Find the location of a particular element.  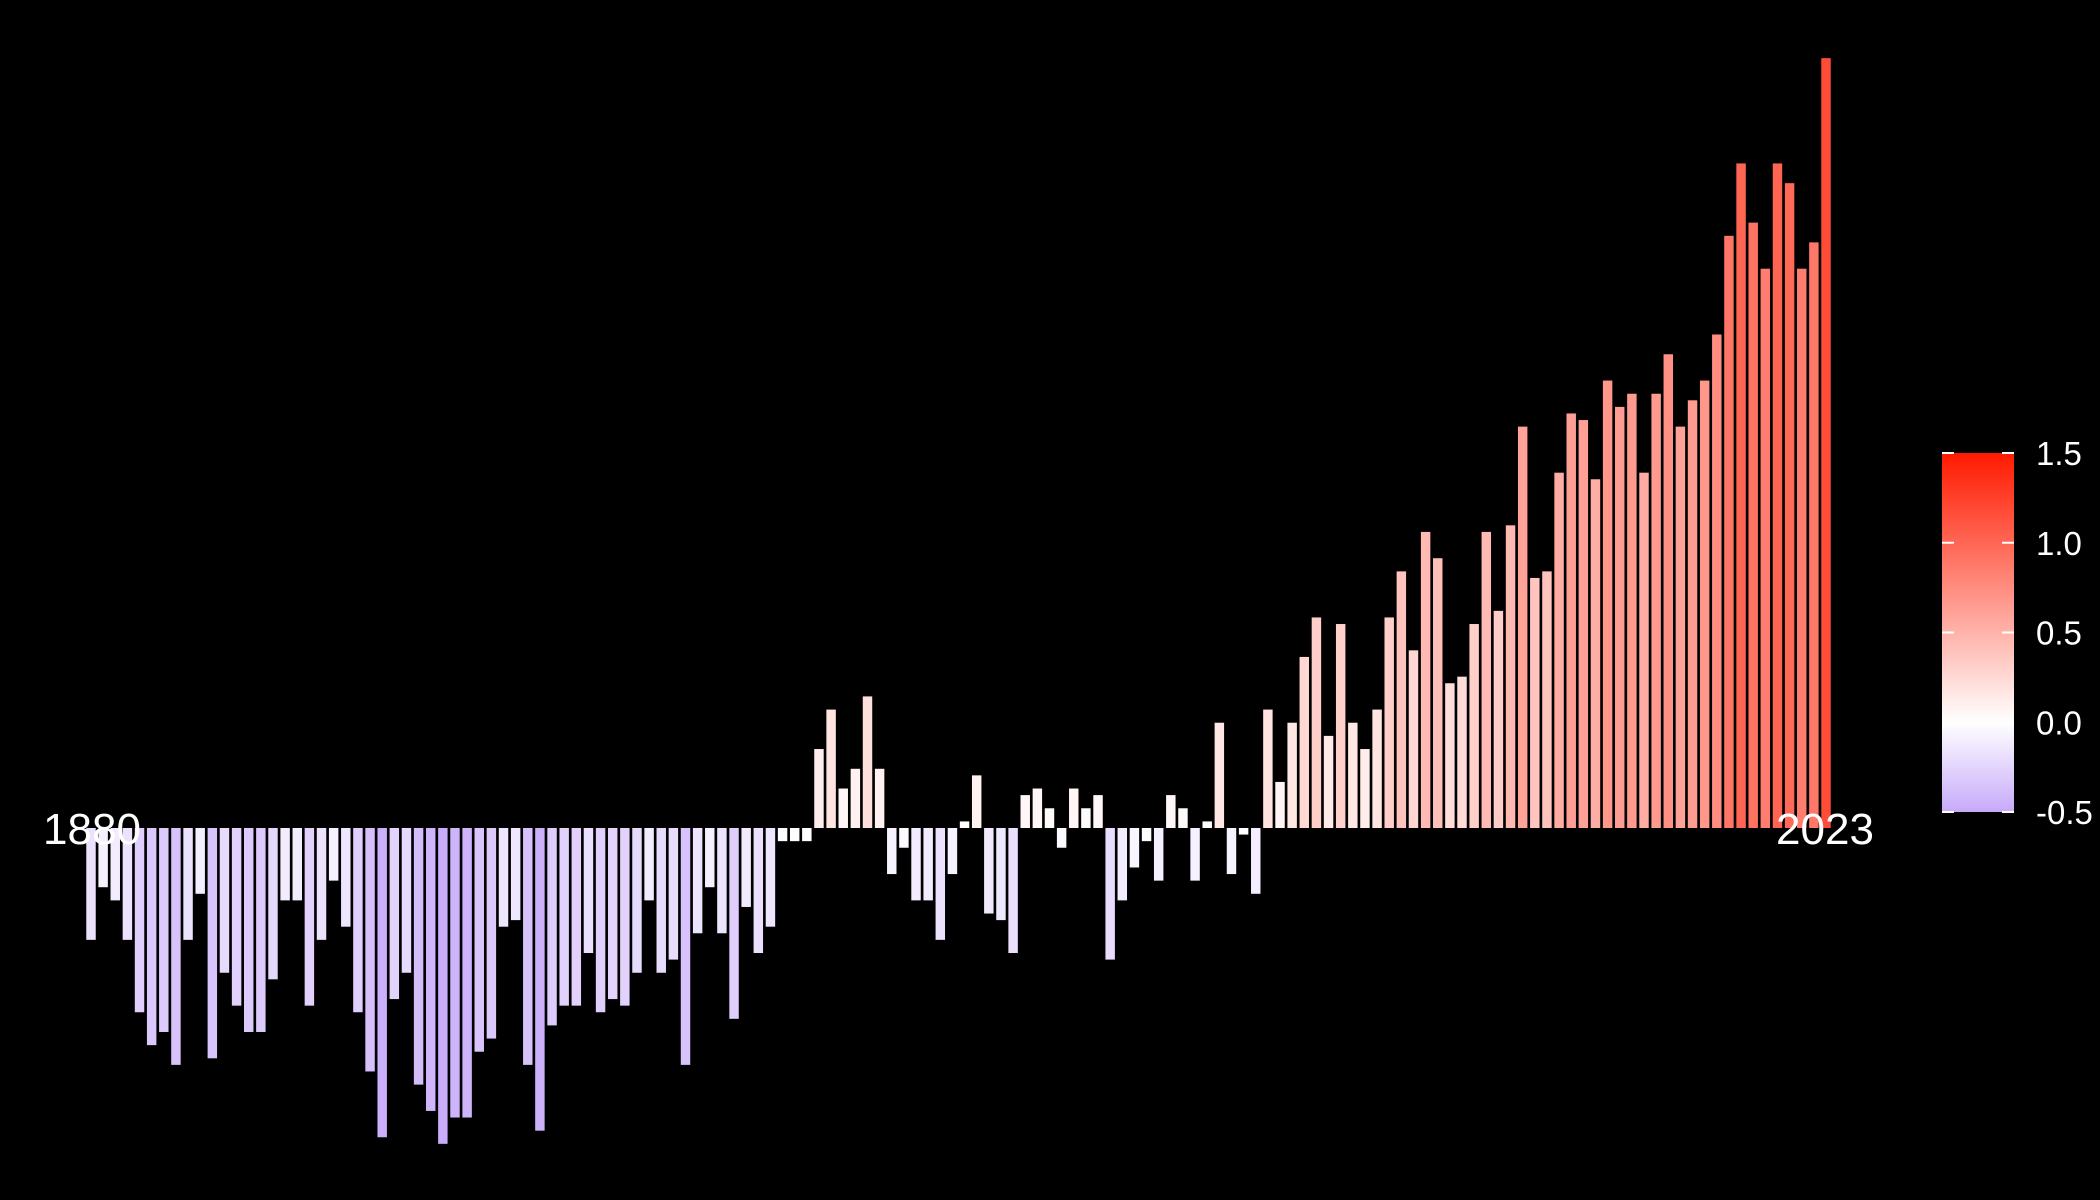

bar-2013 is located at coordinates (1704, 604).